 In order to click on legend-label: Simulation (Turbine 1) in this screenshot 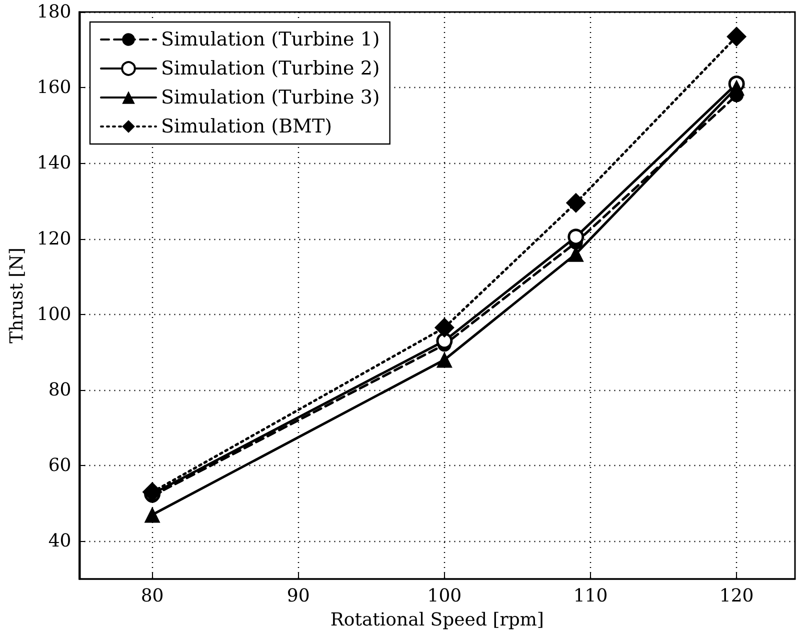, I will do `click(270, 39)`.